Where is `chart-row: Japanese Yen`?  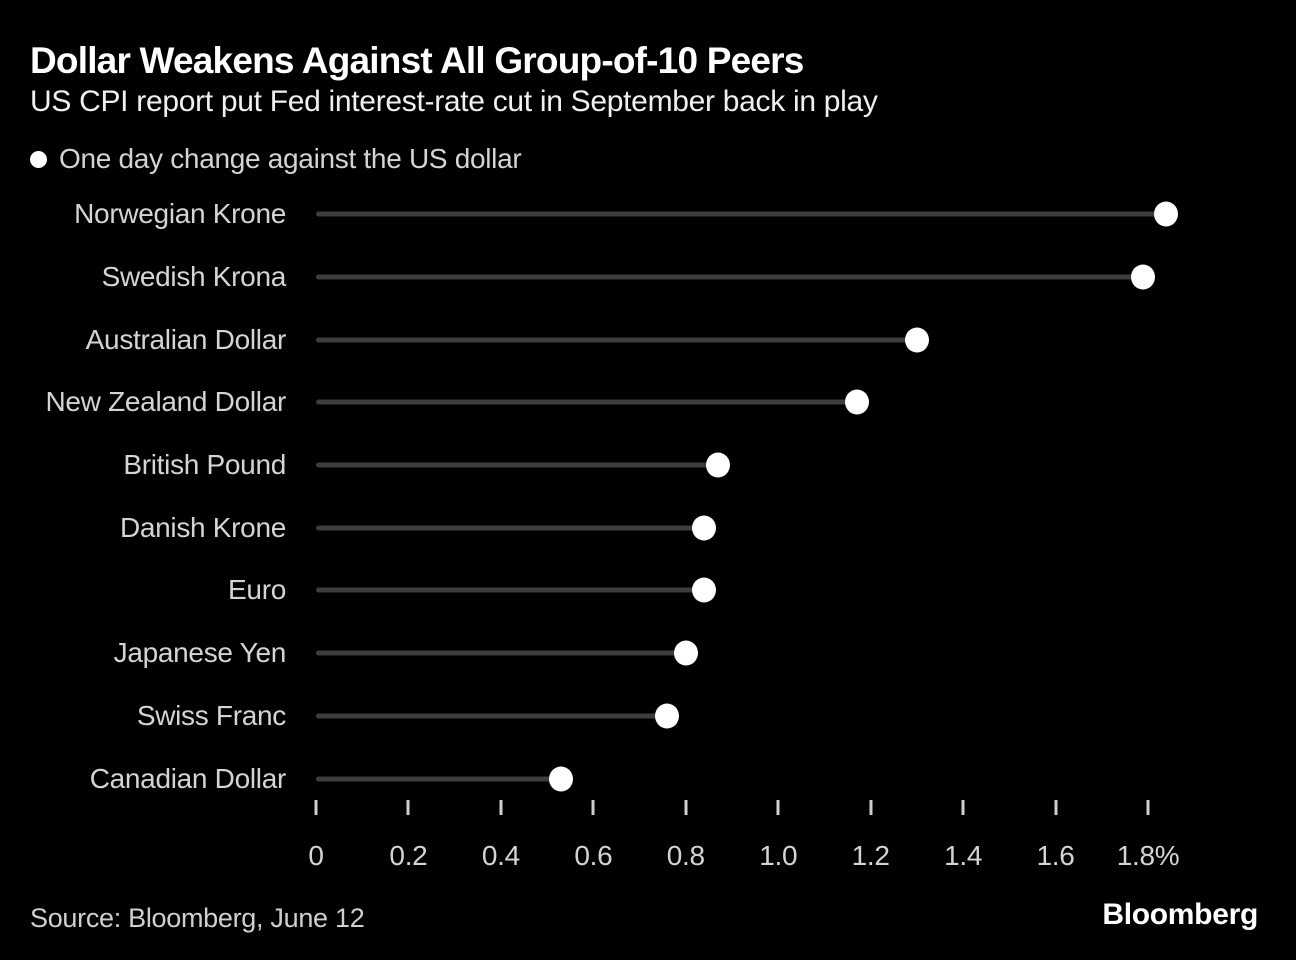 chart-row: Japanese Yen is located at coordinates (648, 653).